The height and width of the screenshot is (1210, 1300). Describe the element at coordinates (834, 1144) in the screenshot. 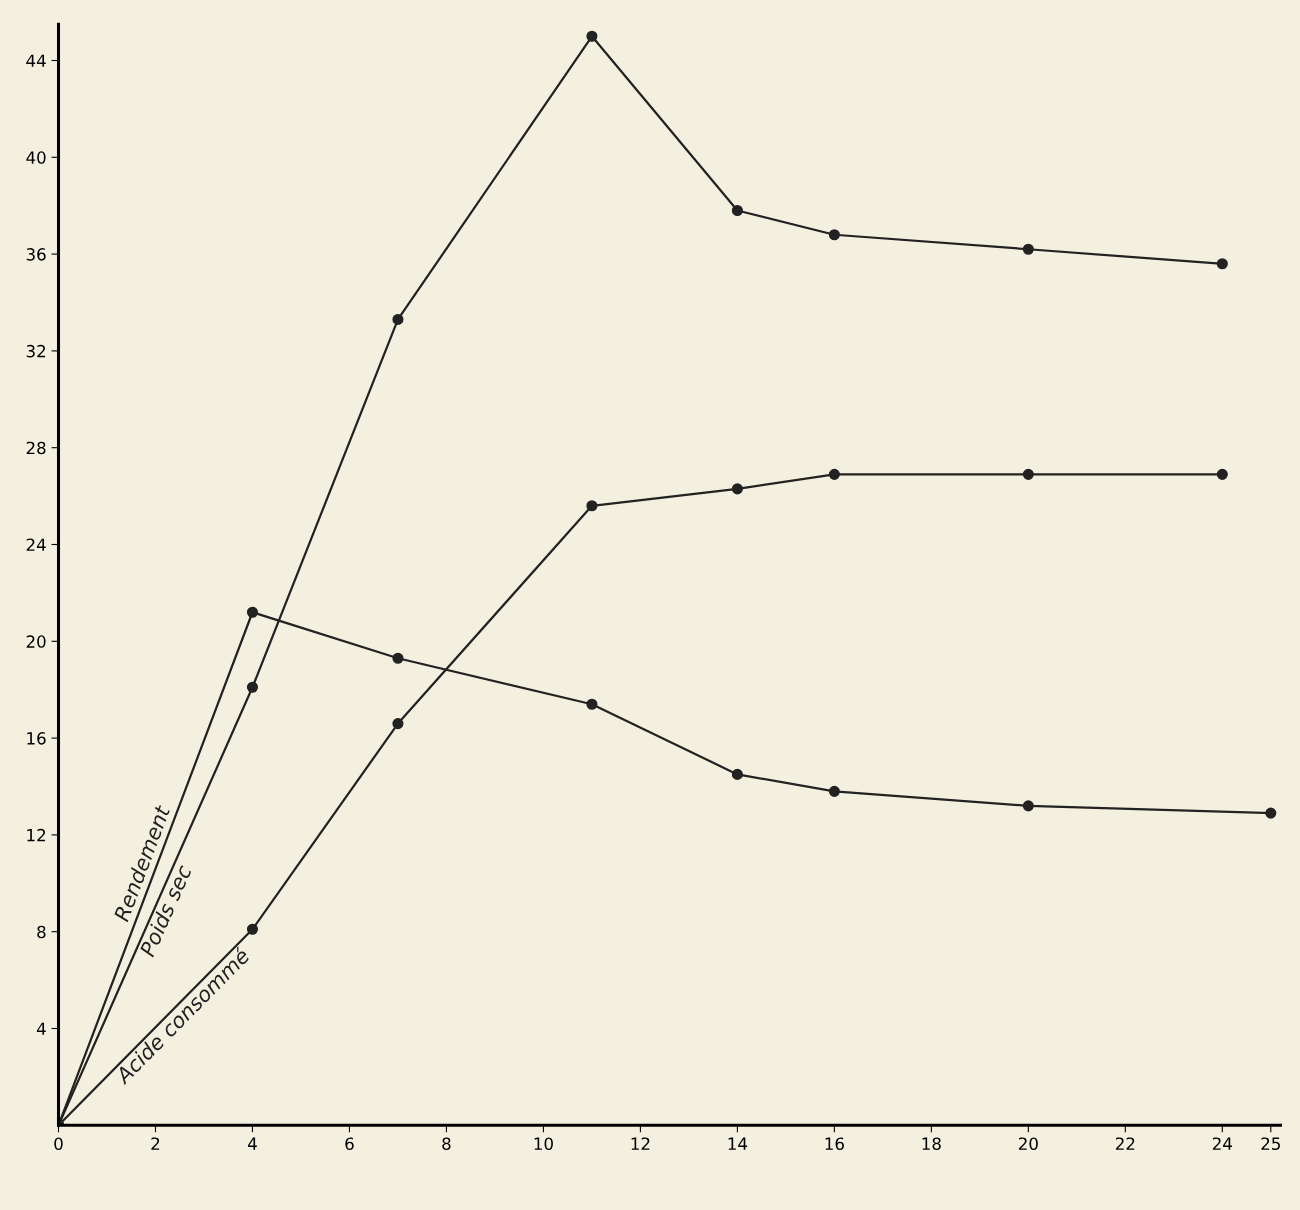

I see `x-tick-label: 16` at that location.